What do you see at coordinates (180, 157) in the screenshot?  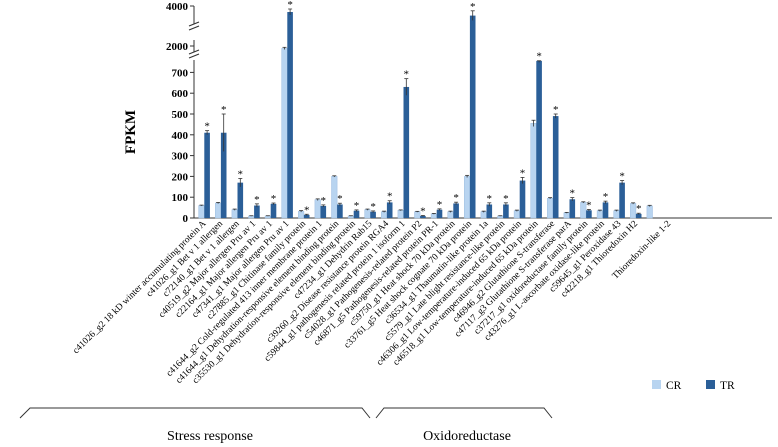 I see `y-tick-label: 300` at bounding box center [180, 157].